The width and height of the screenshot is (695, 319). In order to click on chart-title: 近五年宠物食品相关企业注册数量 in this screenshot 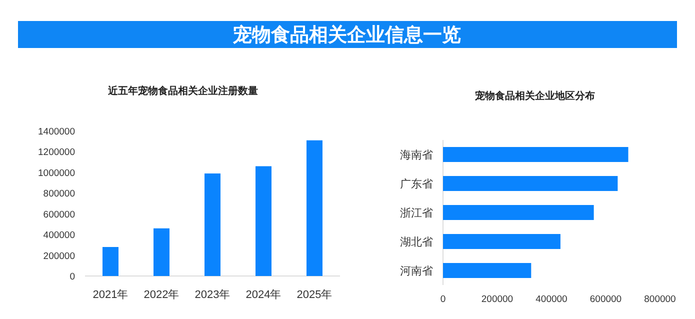, I will do `click(182, 91)`.